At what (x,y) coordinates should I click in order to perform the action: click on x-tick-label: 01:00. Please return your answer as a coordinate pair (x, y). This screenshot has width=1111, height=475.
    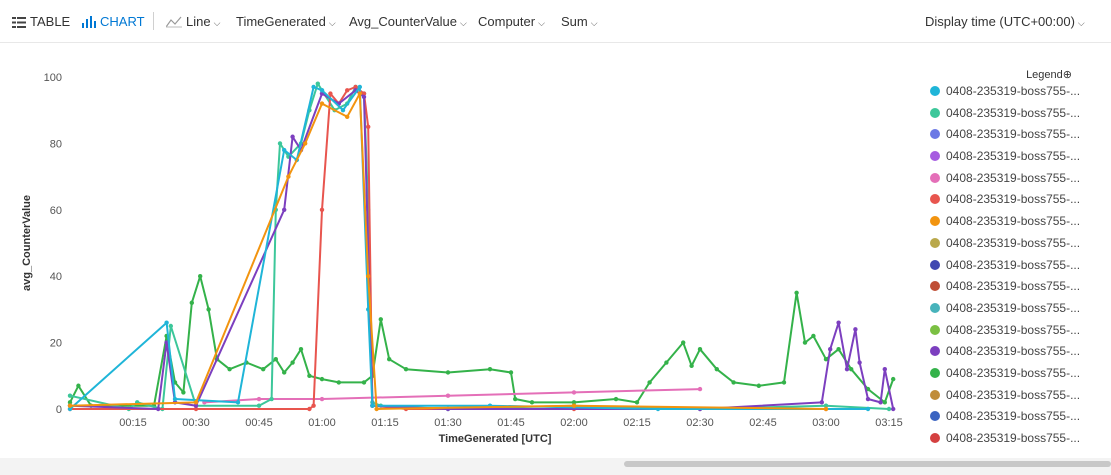
    Looking at the image, I should click on (322, 423).